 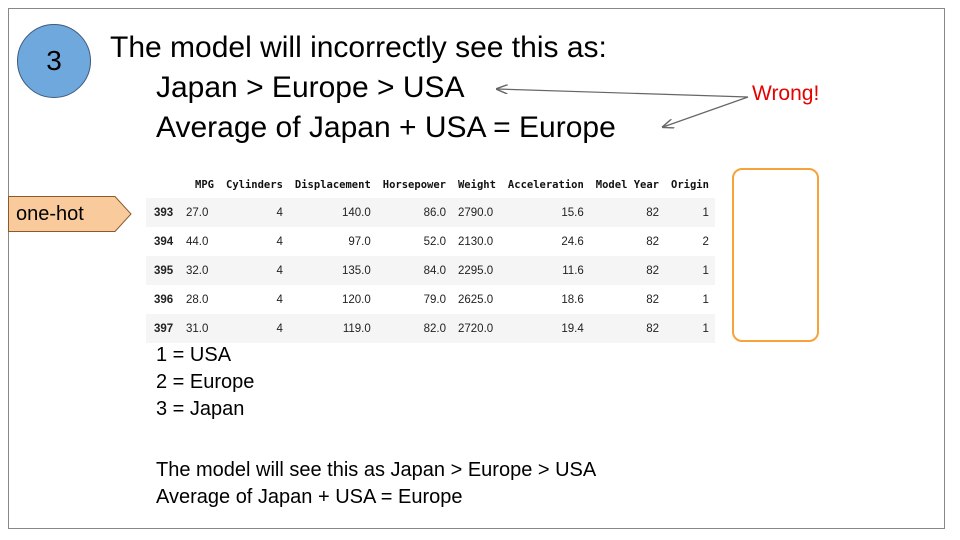 I want to click on table-row: 395 32.0 4 135.0 84.0 2295.0 11.6 82 1, so click(x=430, y=270).